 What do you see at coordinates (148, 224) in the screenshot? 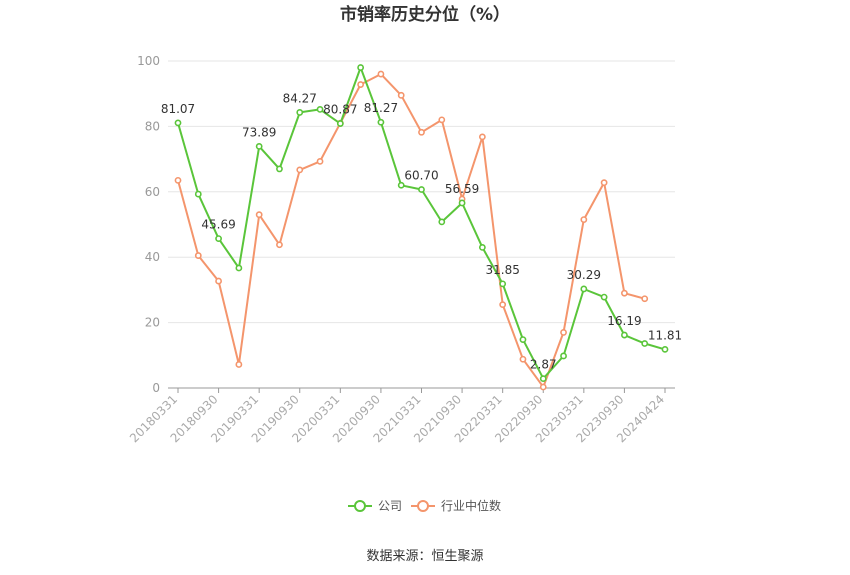
I see `y-axis: 0 20 40 60 80 100` at bounding box center [148, 224].